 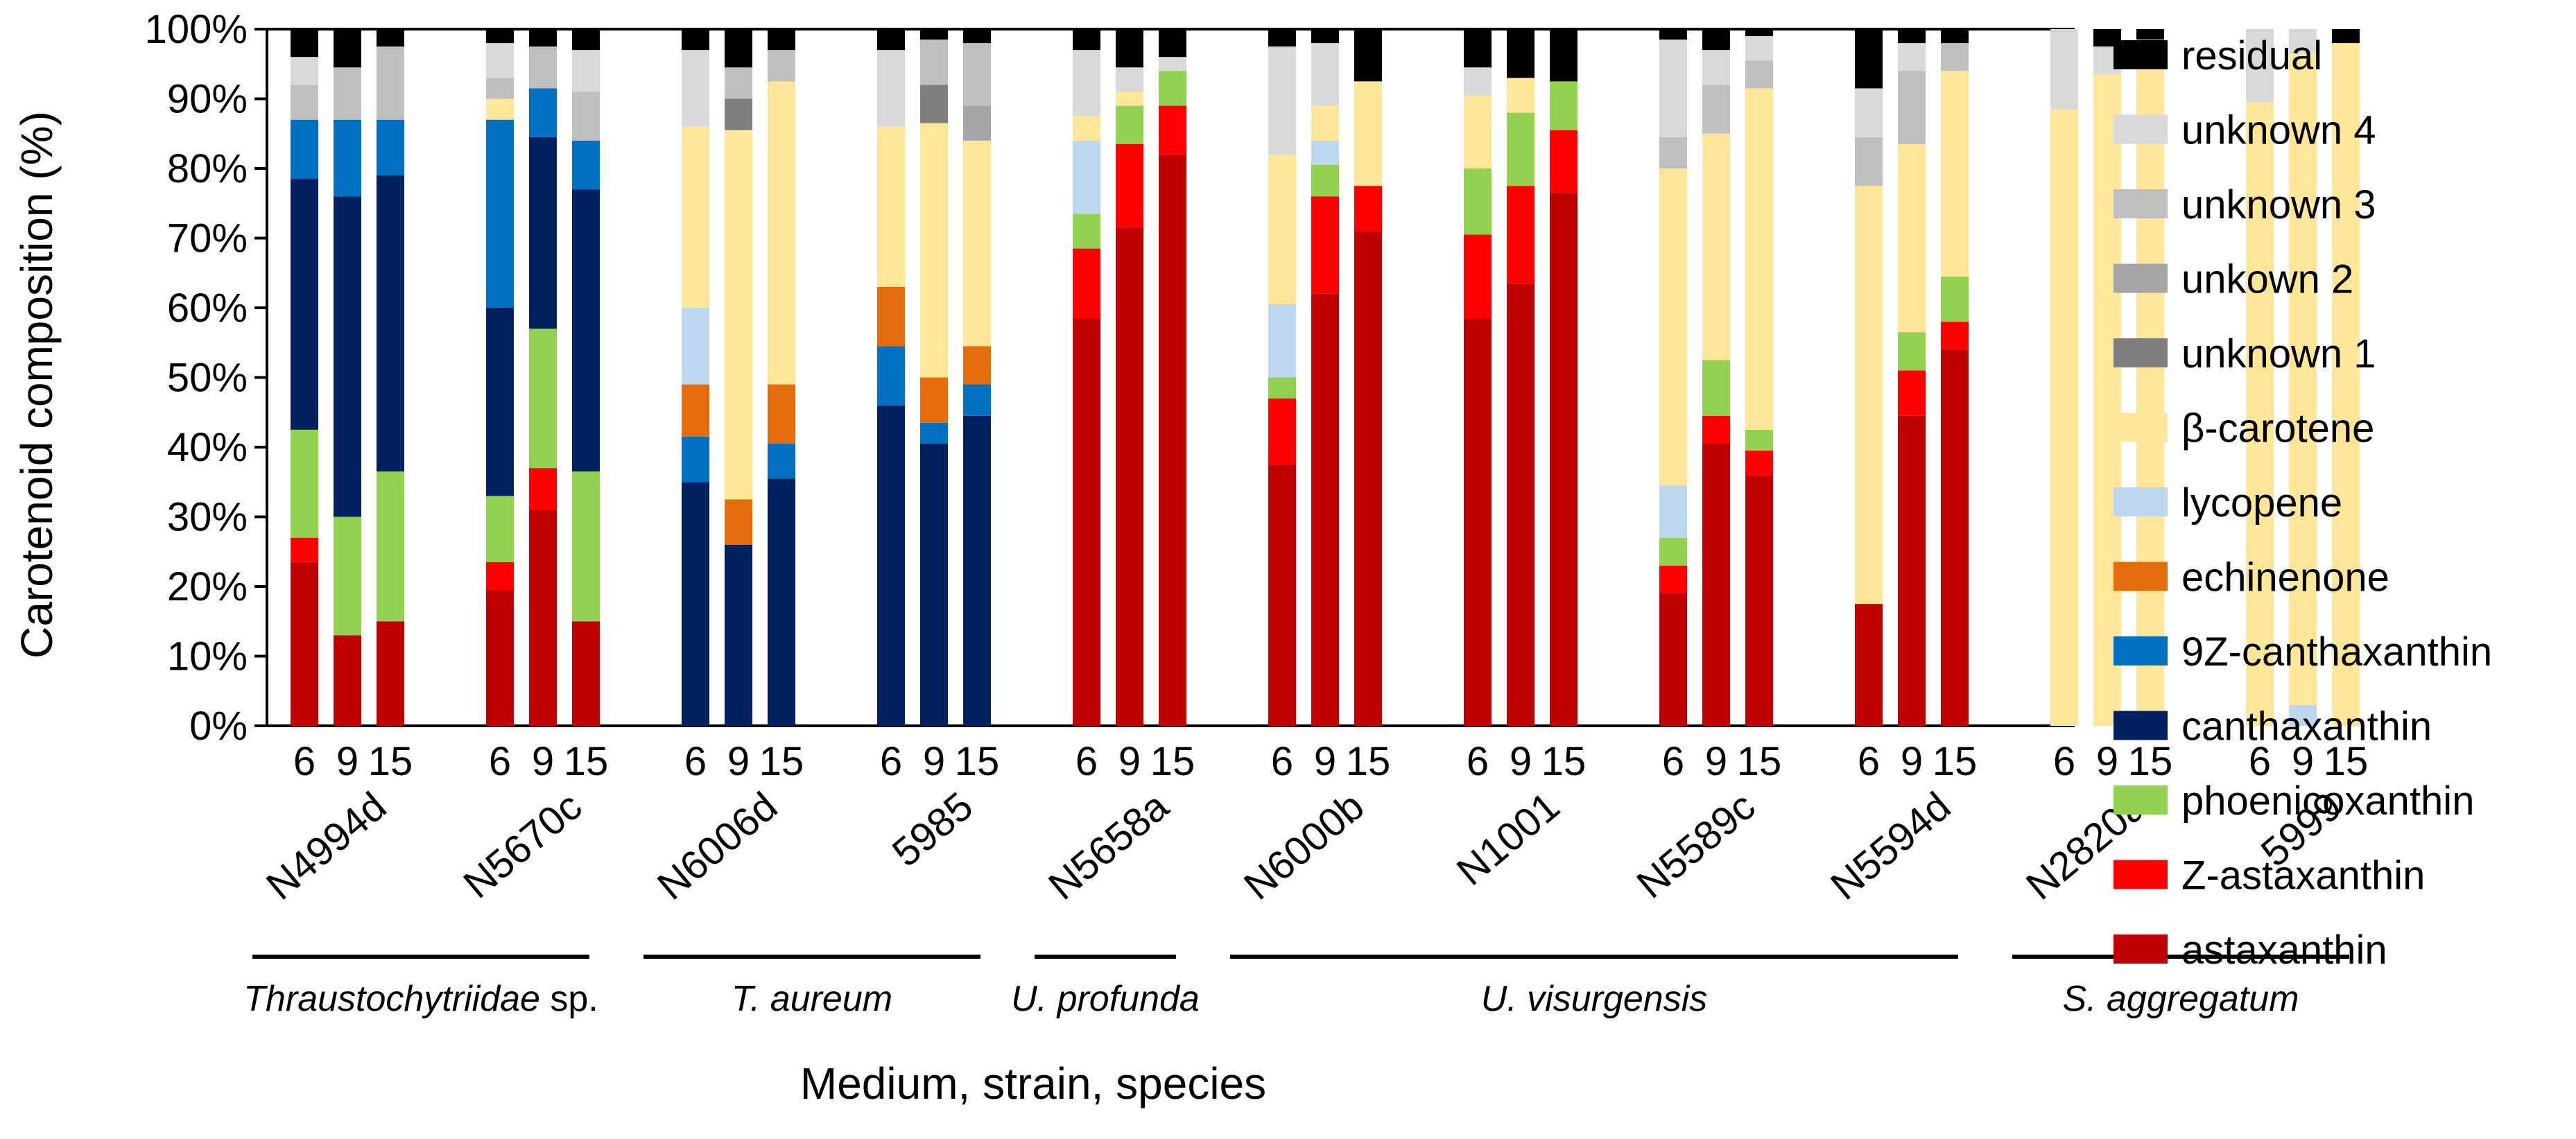 I want to click on legend-label: residual, so click(x=2251, y=55).